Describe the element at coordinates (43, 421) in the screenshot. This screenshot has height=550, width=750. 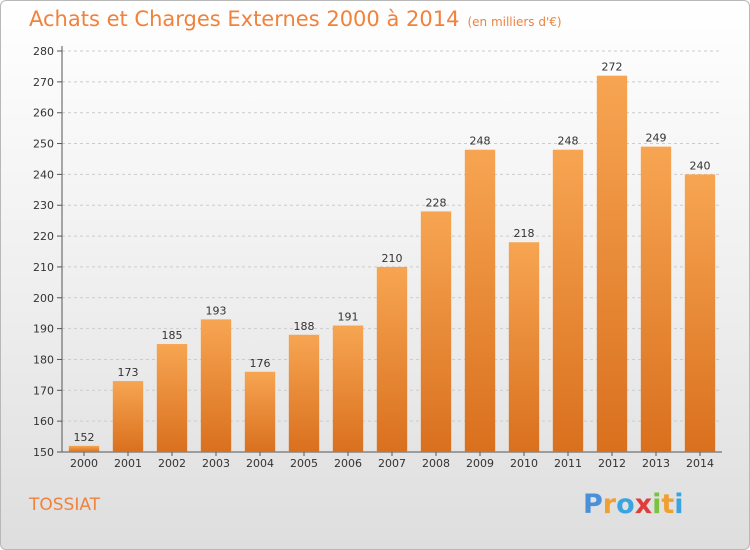
I see `y-tick-label: 160` at that location.